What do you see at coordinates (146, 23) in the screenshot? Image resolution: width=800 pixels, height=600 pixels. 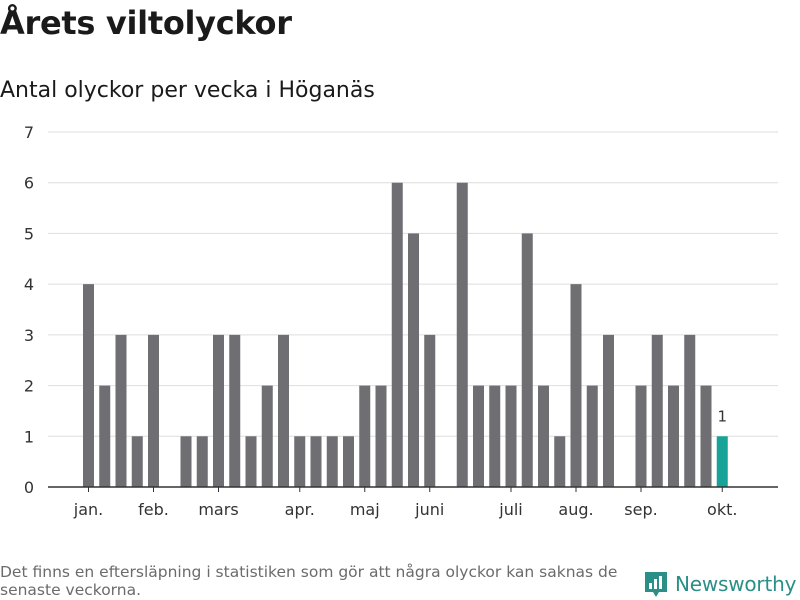 I see `chart-title: Årets viltolyckor` at bounding box center [146, 23].